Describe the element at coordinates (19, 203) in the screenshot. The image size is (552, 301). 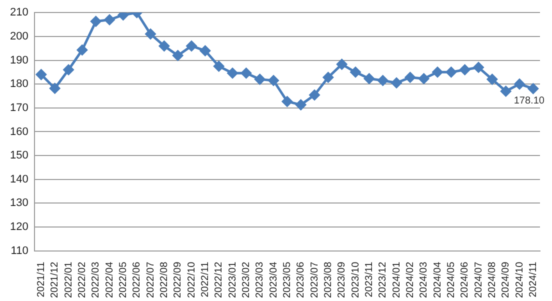
I see `y-tick-label: 130` at that location.